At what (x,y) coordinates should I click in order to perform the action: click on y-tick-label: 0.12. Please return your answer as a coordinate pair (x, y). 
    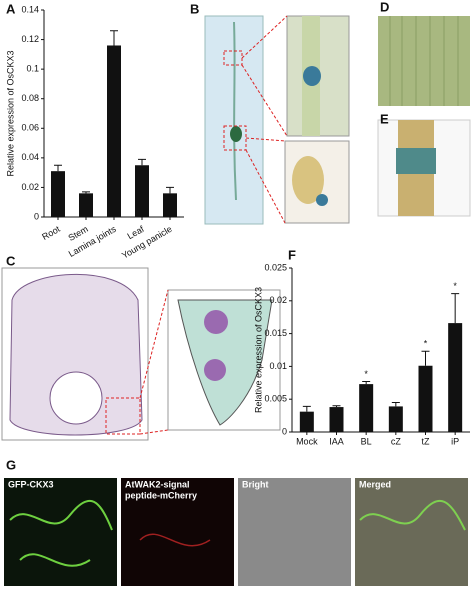
    Looking at the image, I should click on (30, 39).